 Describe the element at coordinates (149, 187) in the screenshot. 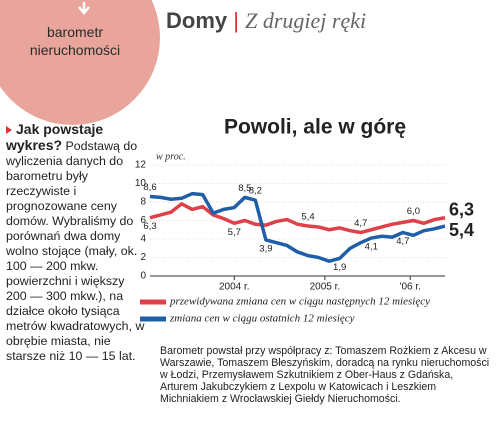

I see `data-label: 8,6` at that location.